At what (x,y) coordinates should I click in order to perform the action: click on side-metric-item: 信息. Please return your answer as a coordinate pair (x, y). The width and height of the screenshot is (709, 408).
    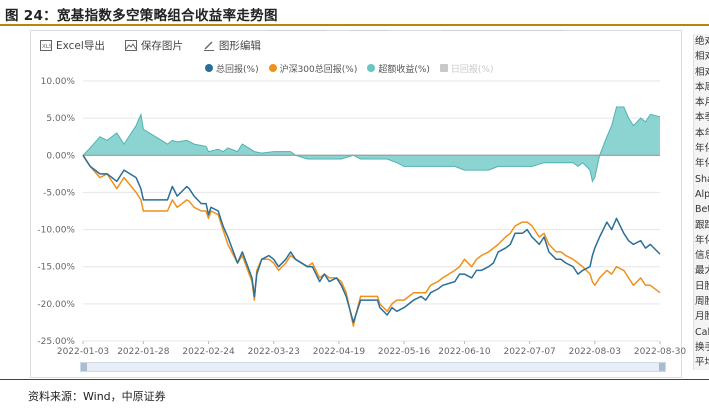
    Looking at the image, I should click on (702, 256).